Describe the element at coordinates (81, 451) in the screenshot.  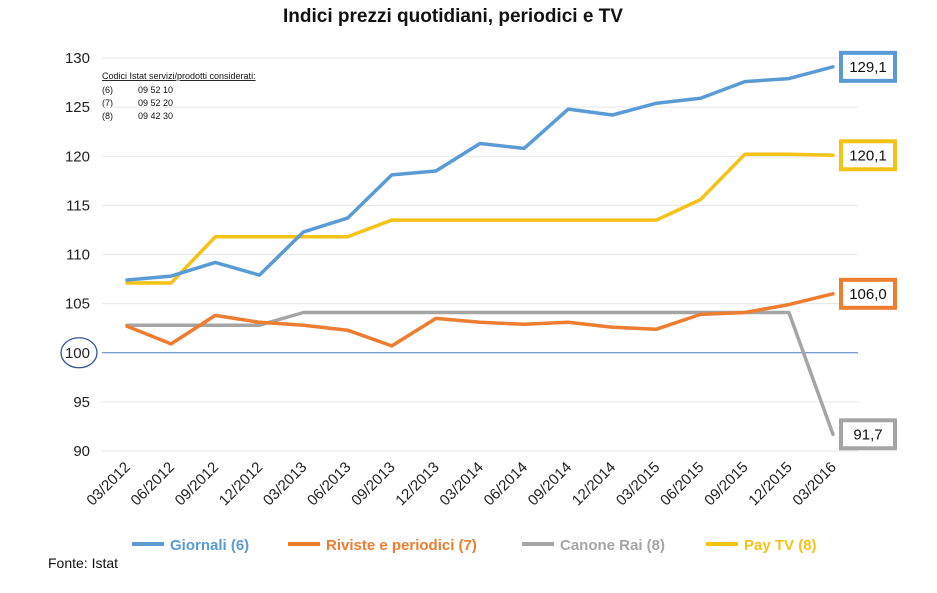
I see `y-tick-label: 90` at that location.